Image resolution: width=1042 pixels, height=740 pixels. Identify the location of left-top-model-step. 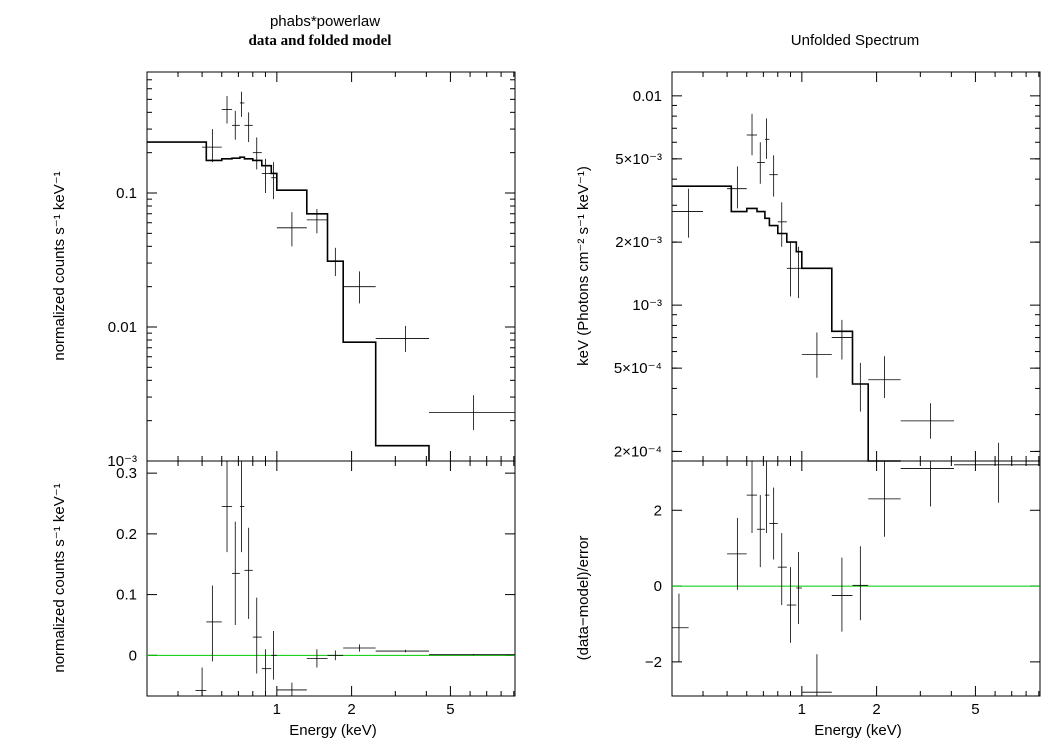
(288, 301).